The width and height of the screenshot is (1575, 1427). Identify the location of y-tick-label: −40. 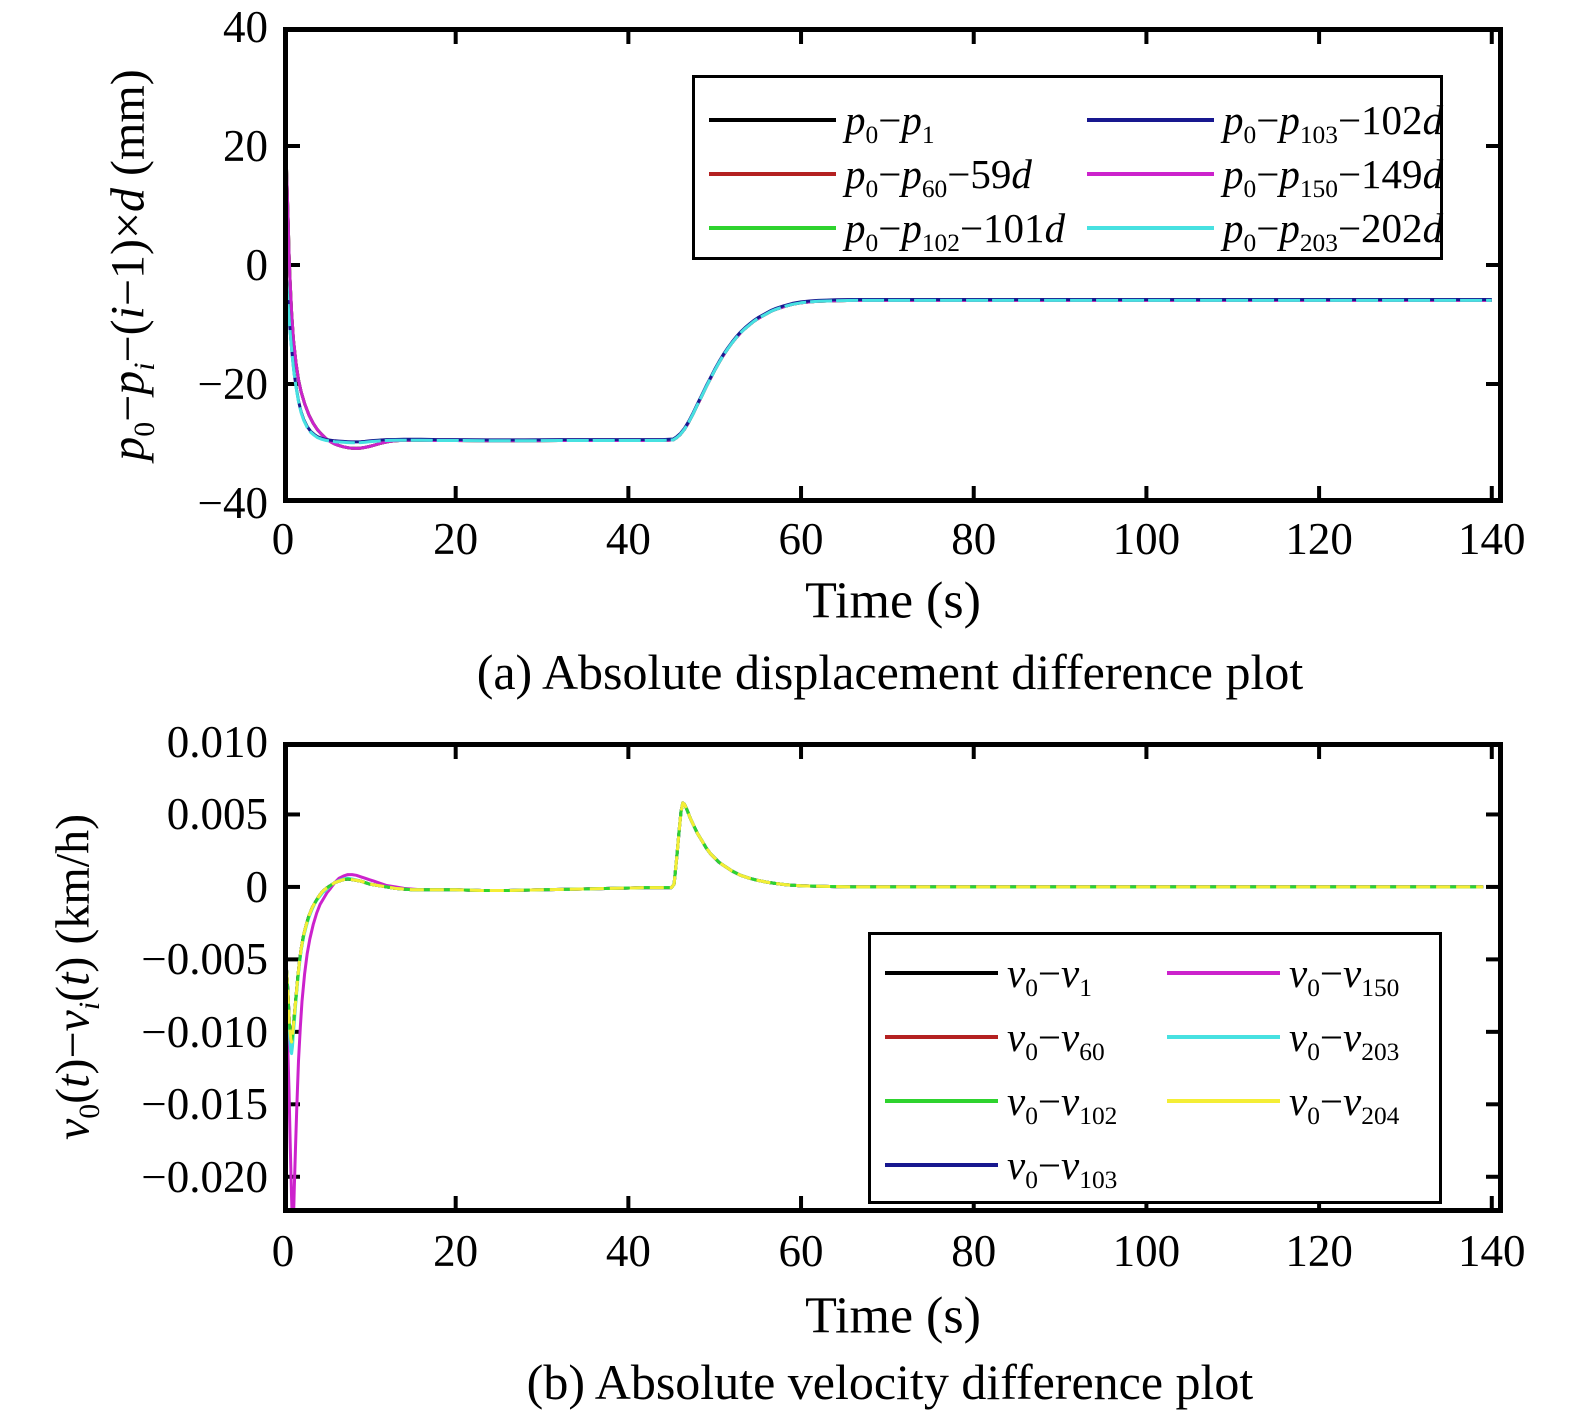
(232, 503).